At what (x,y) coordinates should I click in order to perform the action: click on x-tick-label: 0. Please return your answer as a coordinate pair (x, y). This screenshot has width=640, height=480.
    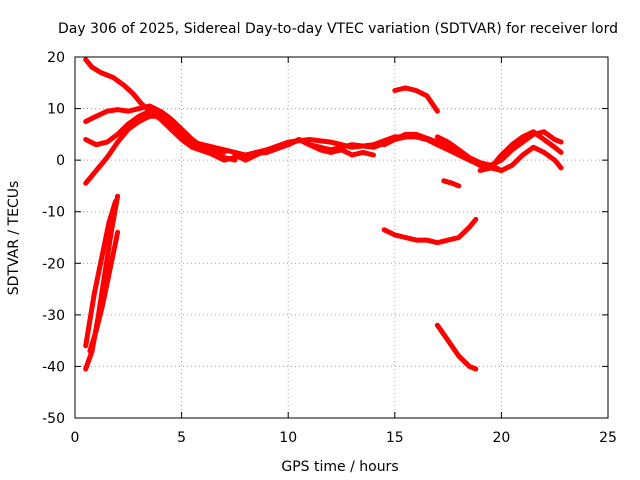
    Looking at the image, I should click on (75, 438).